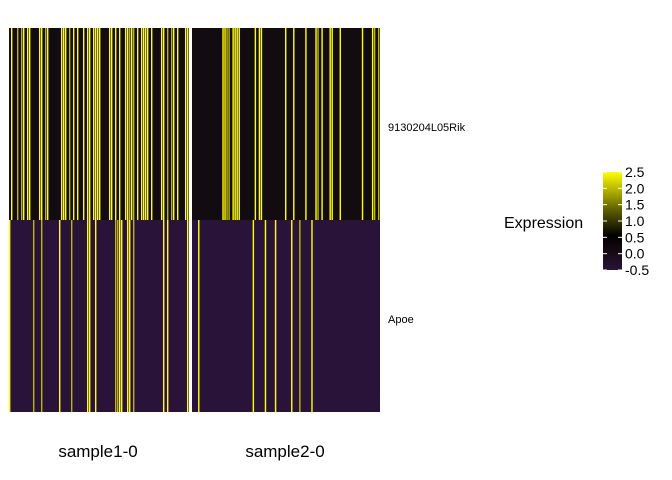 The height and width of the screenshot is (480, 672). What do you see at coordinates (612, 221) in the screenshot?
I see `legend-colorbar` at bounding box center [612, 221].